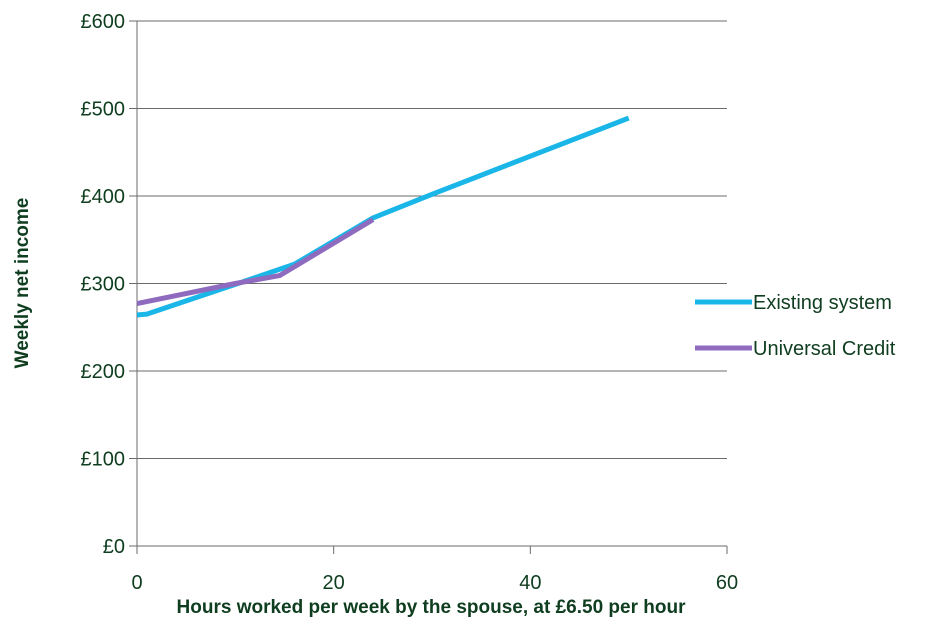  Describe the element at coordinates (727, 583) in the screenshot. I see `x-tick-label: 60` at that location.